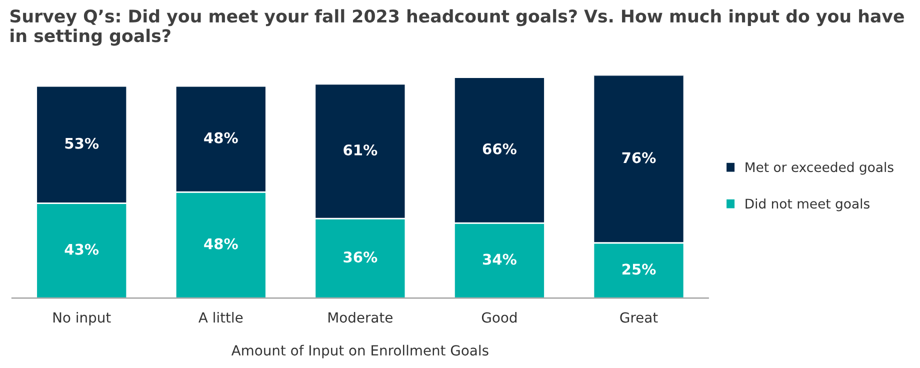 The image size is (920, 368). What do you see at coordinates (499, 148) in the screenshot?
I see `data-label: 66%` at bounding box center [499, 148].